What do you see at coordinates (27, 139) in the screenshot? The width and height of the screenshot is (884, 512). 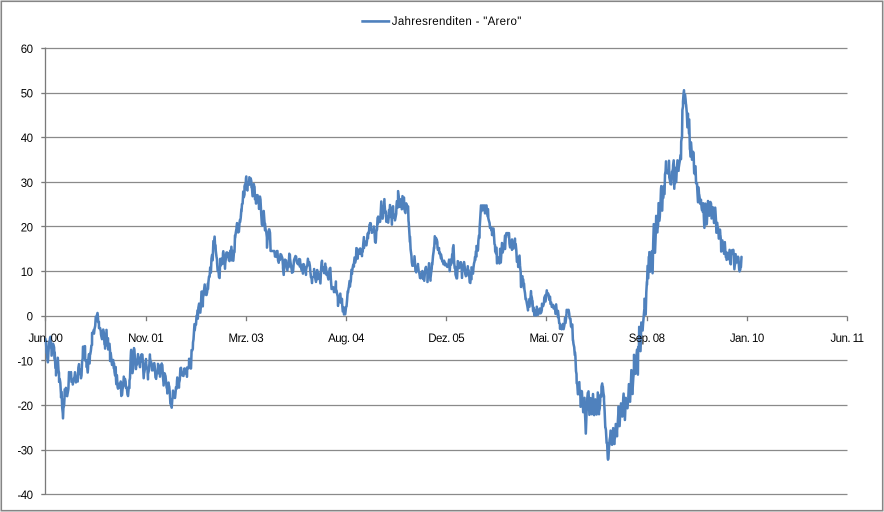 I see `svg-text: 40` at bounding box center [27, 139].